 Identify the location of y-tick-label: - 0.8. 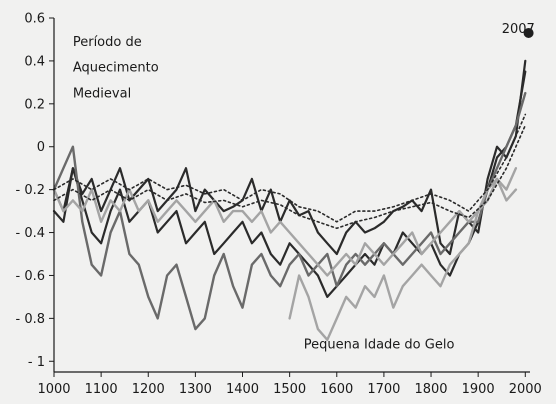
(31, 319).